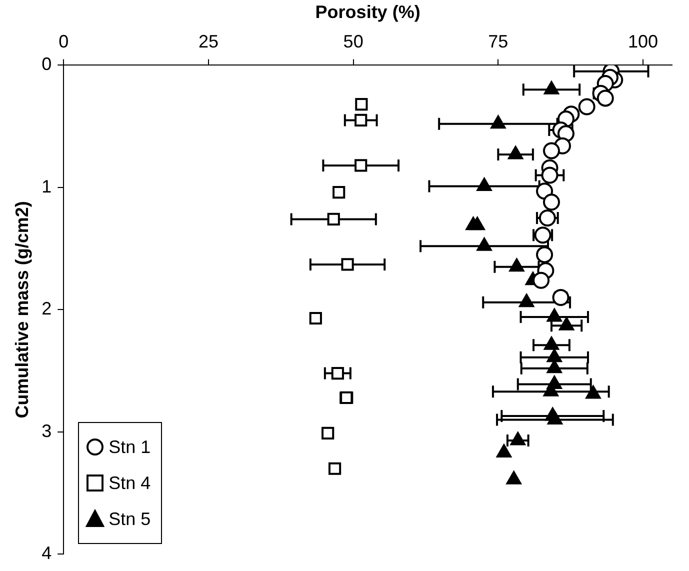 Image resolution: width=689 pixels, height=571 pixels. I want to click on legend-label: Stn 5, so click(129, 519).